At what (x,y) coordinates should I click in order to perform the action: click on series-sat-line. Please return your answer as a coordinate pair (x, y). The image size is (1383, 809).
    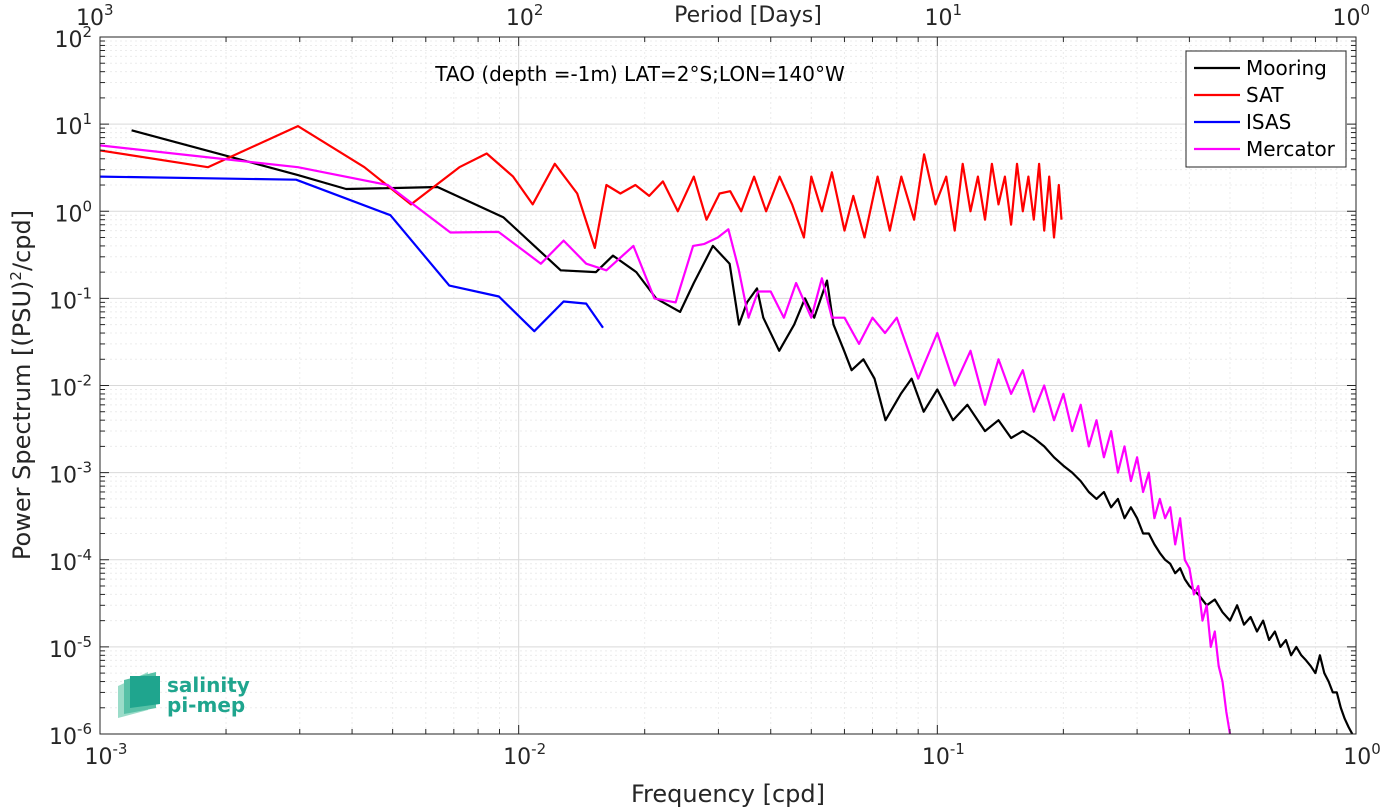
    Looking at the image, I should click on (581, 186).